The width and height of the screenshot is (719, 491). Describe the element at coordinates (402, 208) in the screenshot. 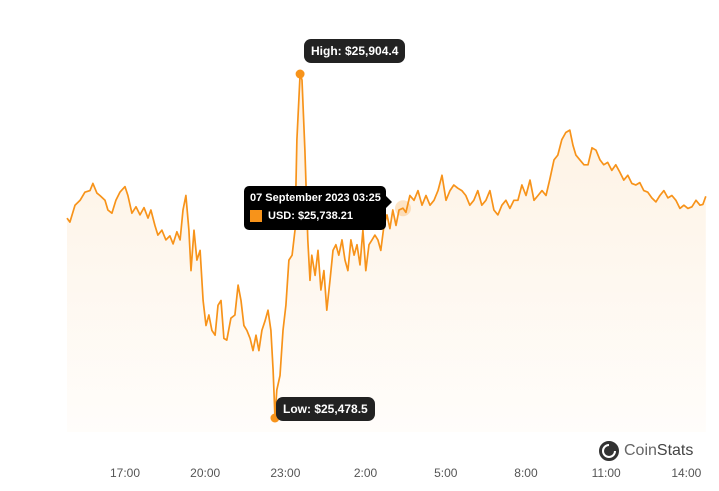

I see `hover-point-halo` at that location.